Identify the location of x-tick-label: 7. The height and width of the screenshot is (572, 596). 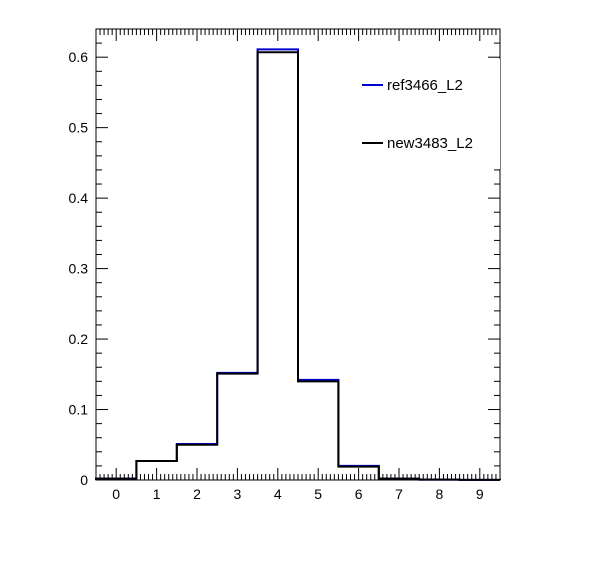
(399, 494).